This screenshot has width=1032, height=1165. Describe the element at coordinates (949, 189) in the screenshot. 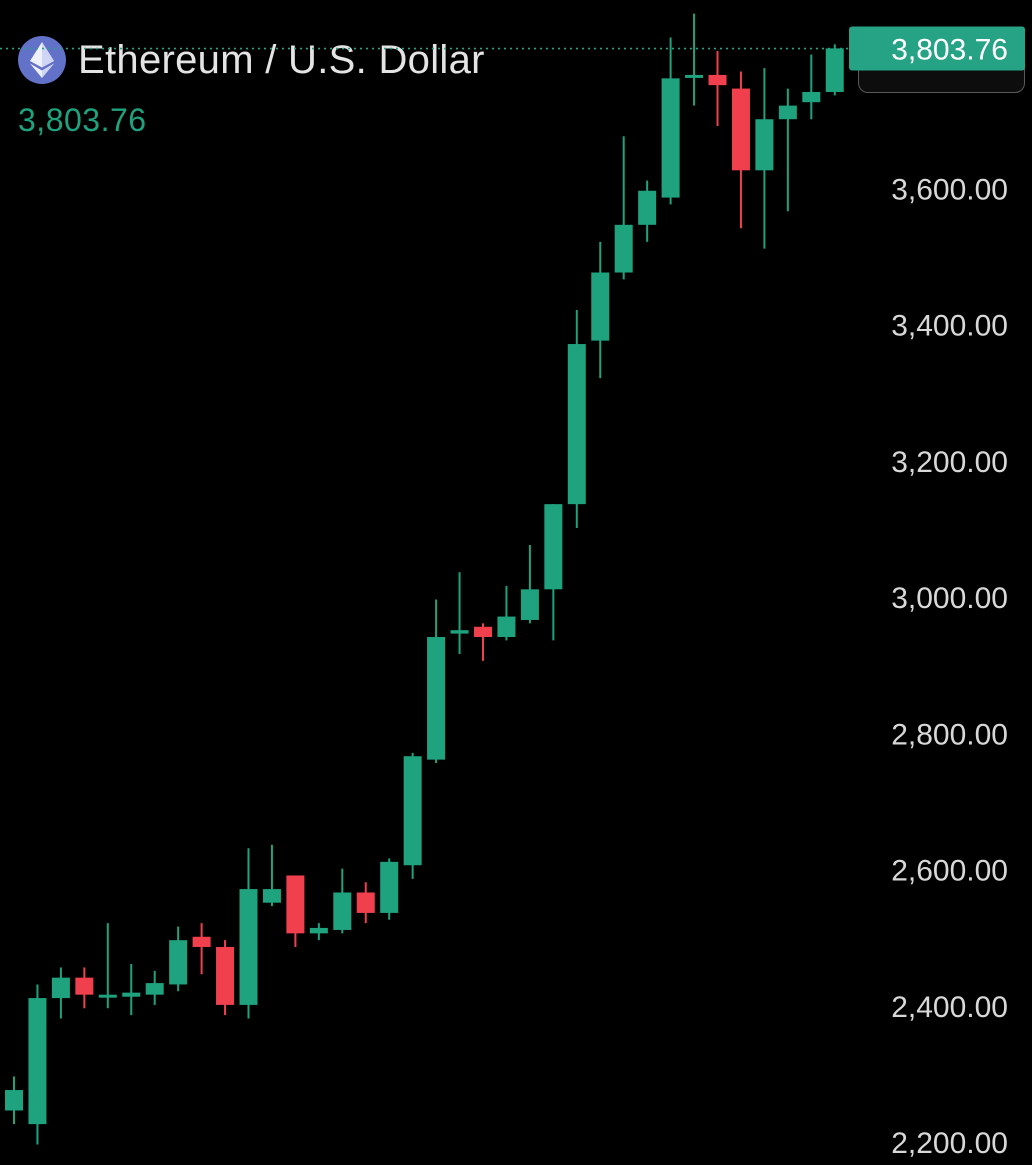

I see `y-tick-label: 3,600.00` at that location.